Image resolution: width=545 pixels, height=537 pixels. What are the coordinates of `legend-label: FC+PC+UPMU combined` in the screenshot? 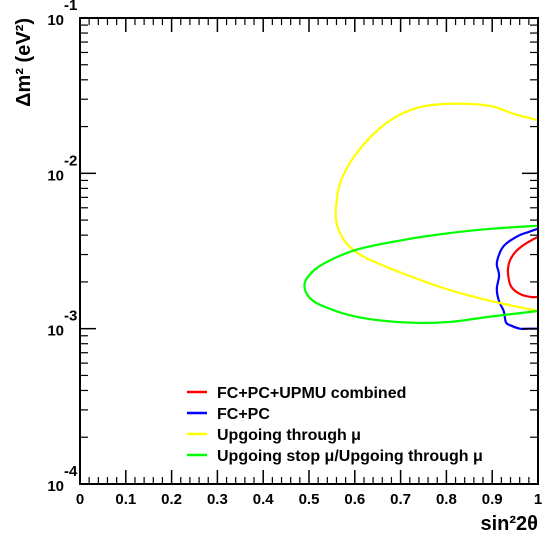 It's located at (311, 393).